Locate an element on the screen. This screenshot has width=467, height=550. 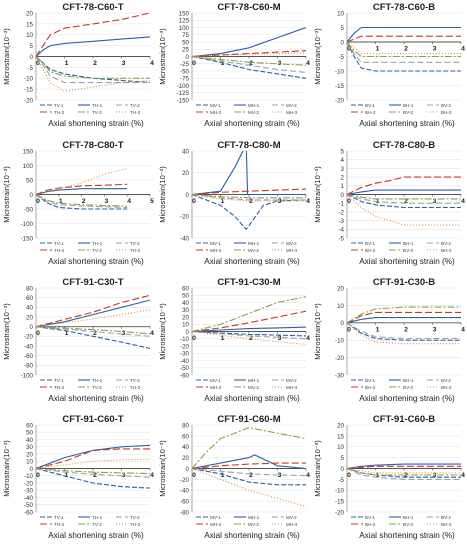
y-axis-label: Microstrain(10⁻³) is located at coordinates (6, 468).